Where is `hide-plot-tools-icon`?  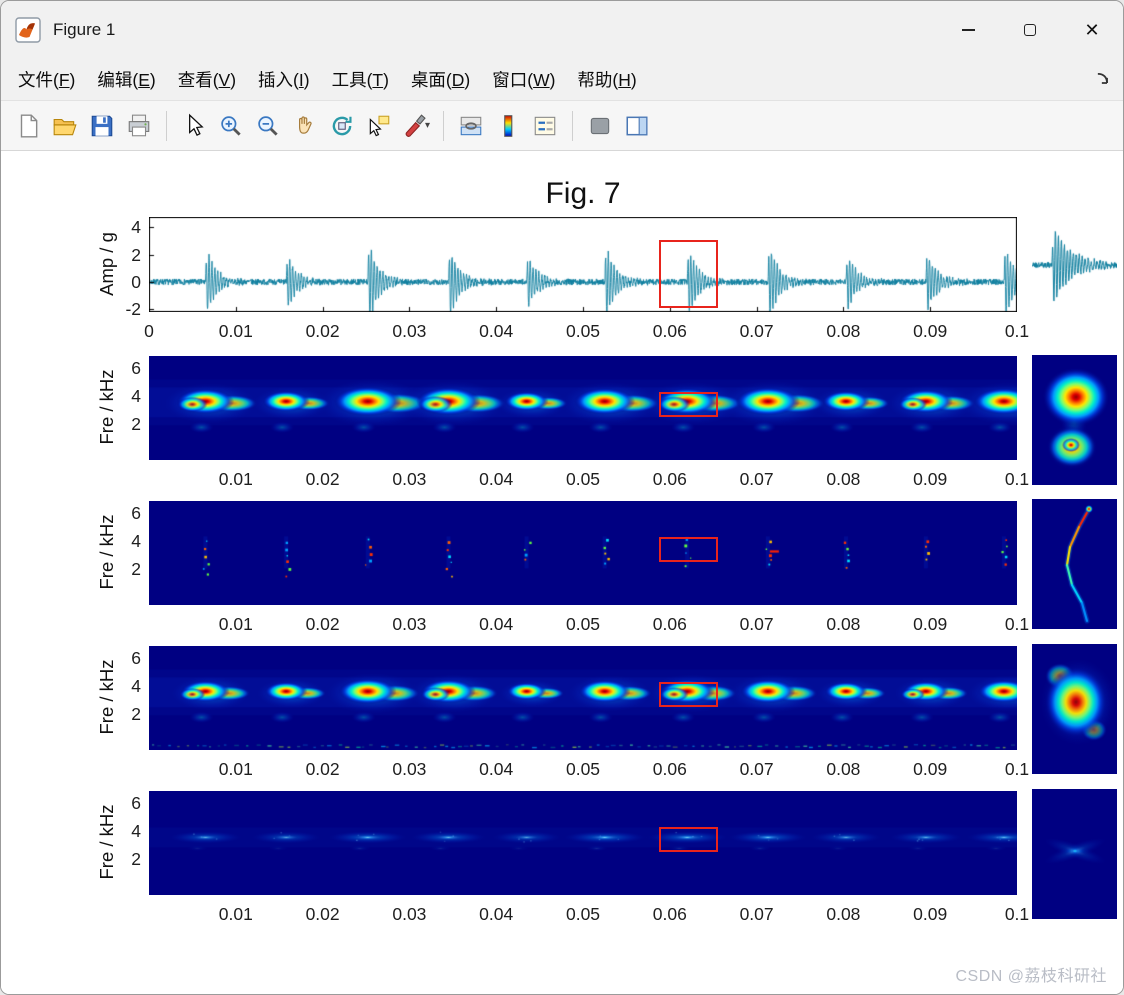
hide-plot-tools-icon is located at coordinates (600, 125).